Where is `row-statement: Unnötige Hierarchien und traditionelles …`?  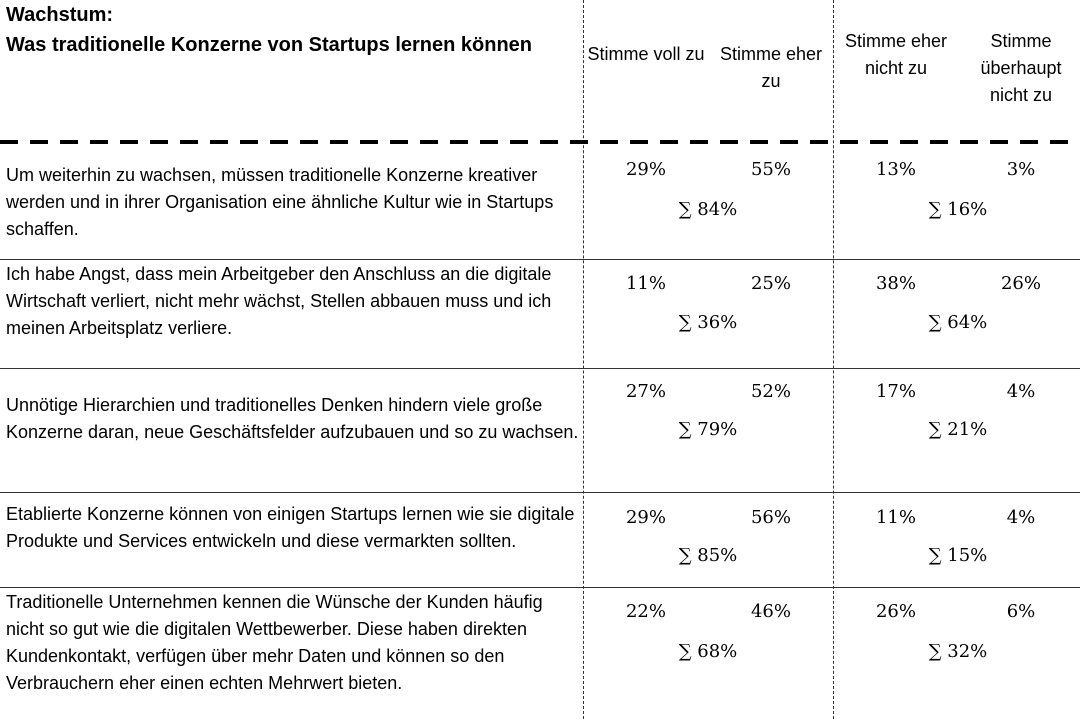 row-statement: Unnötige Hierarchien und traditionelles … is located at coordinates (292, 418).